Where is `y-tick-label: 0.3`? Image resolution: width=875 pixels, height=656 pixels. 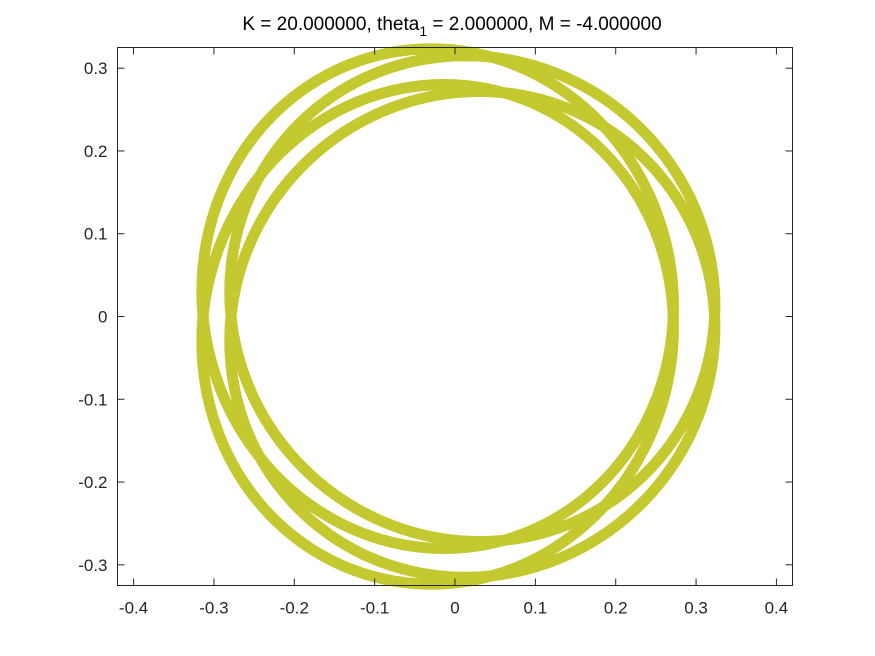
y-tick-label: 0.3 is located at coordinates (96, 68).